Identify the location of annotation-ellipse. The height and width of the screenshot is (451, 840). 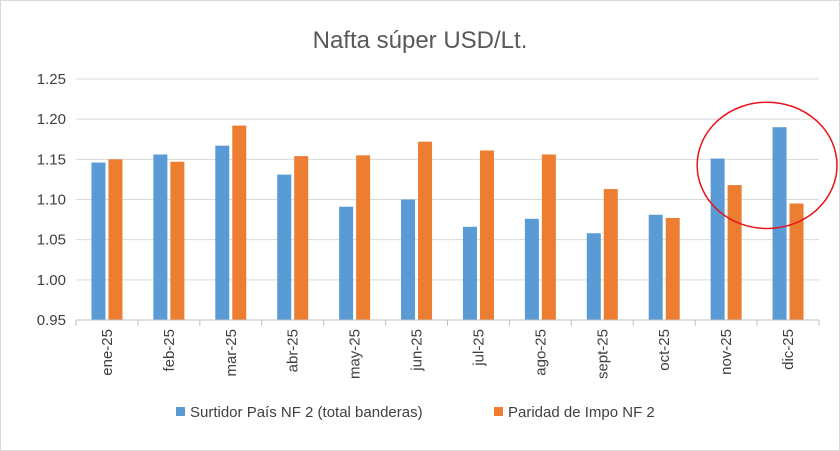
(767, 165).